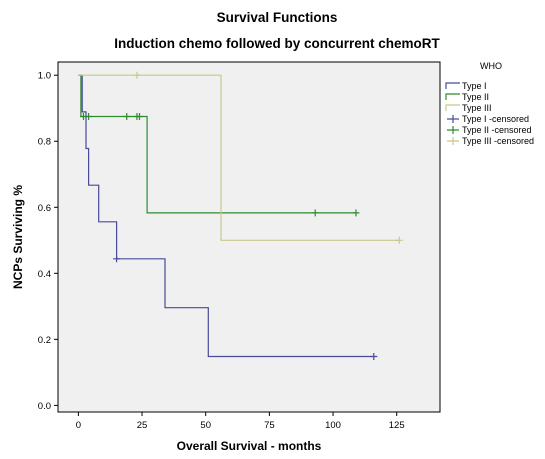  I want to click on x-tick-label: 50, so click(205, 425).